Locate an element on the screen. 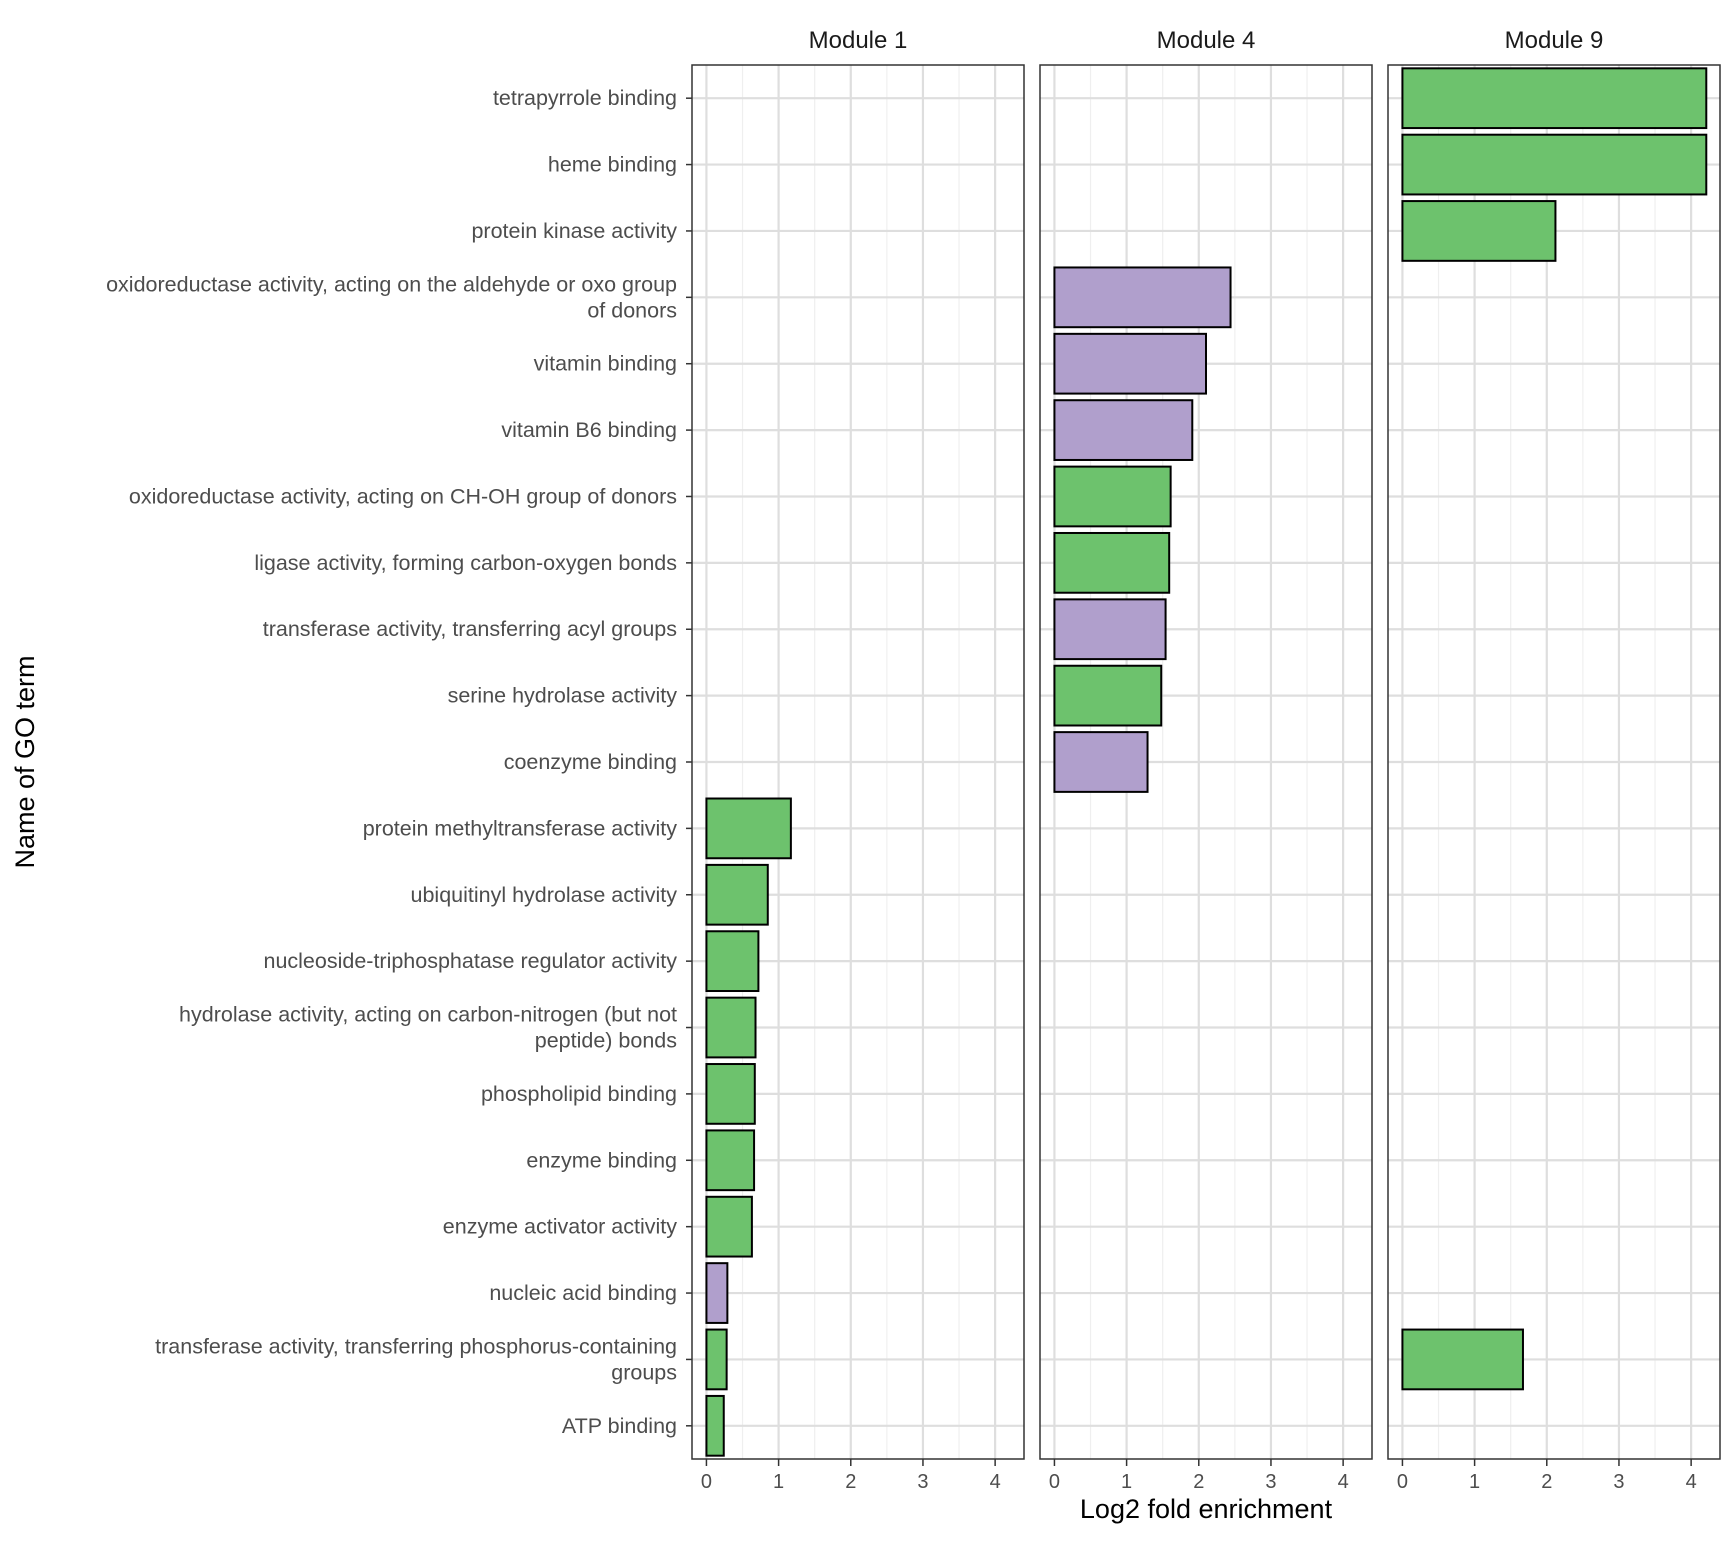 Image resolution: width=1728 pixels, height=1541 pixels. bar-module-4-serine-hydrolase-activity is located at coordinates (1108, 695).